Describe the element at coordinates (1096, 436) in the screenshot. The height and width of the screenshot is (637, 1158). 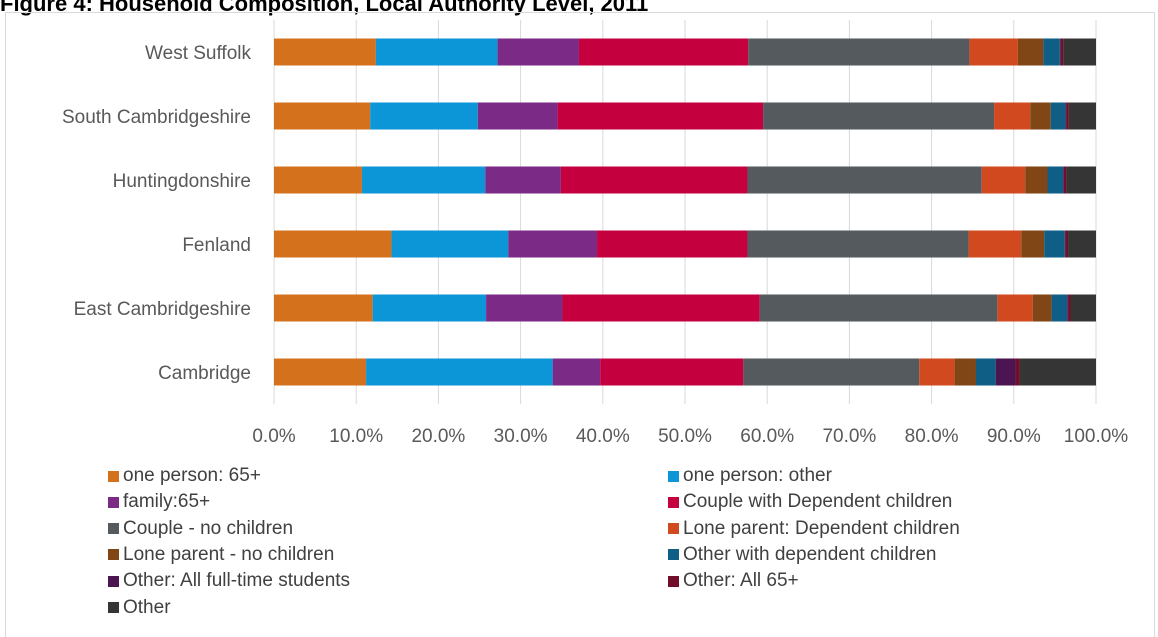
I see `x-tick-label: 100.0%` at that location.